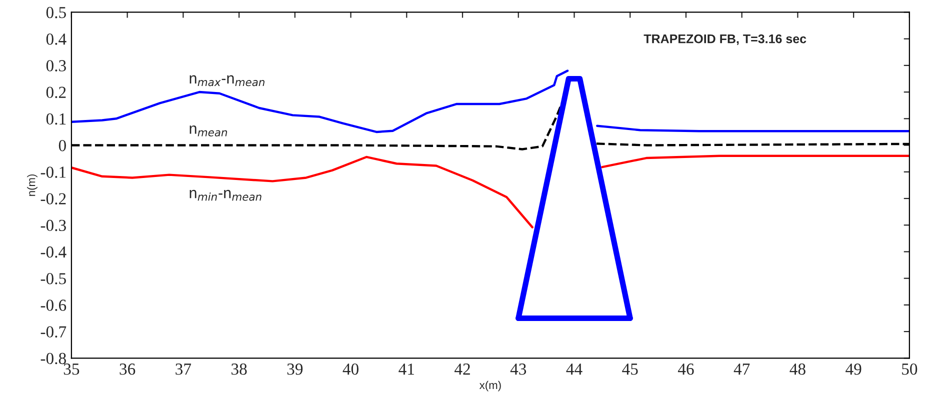  What do you see at coordinates (910, 369) in the screenshot?
I see `x-tick-label: 50` at bounding box center [910, 369].